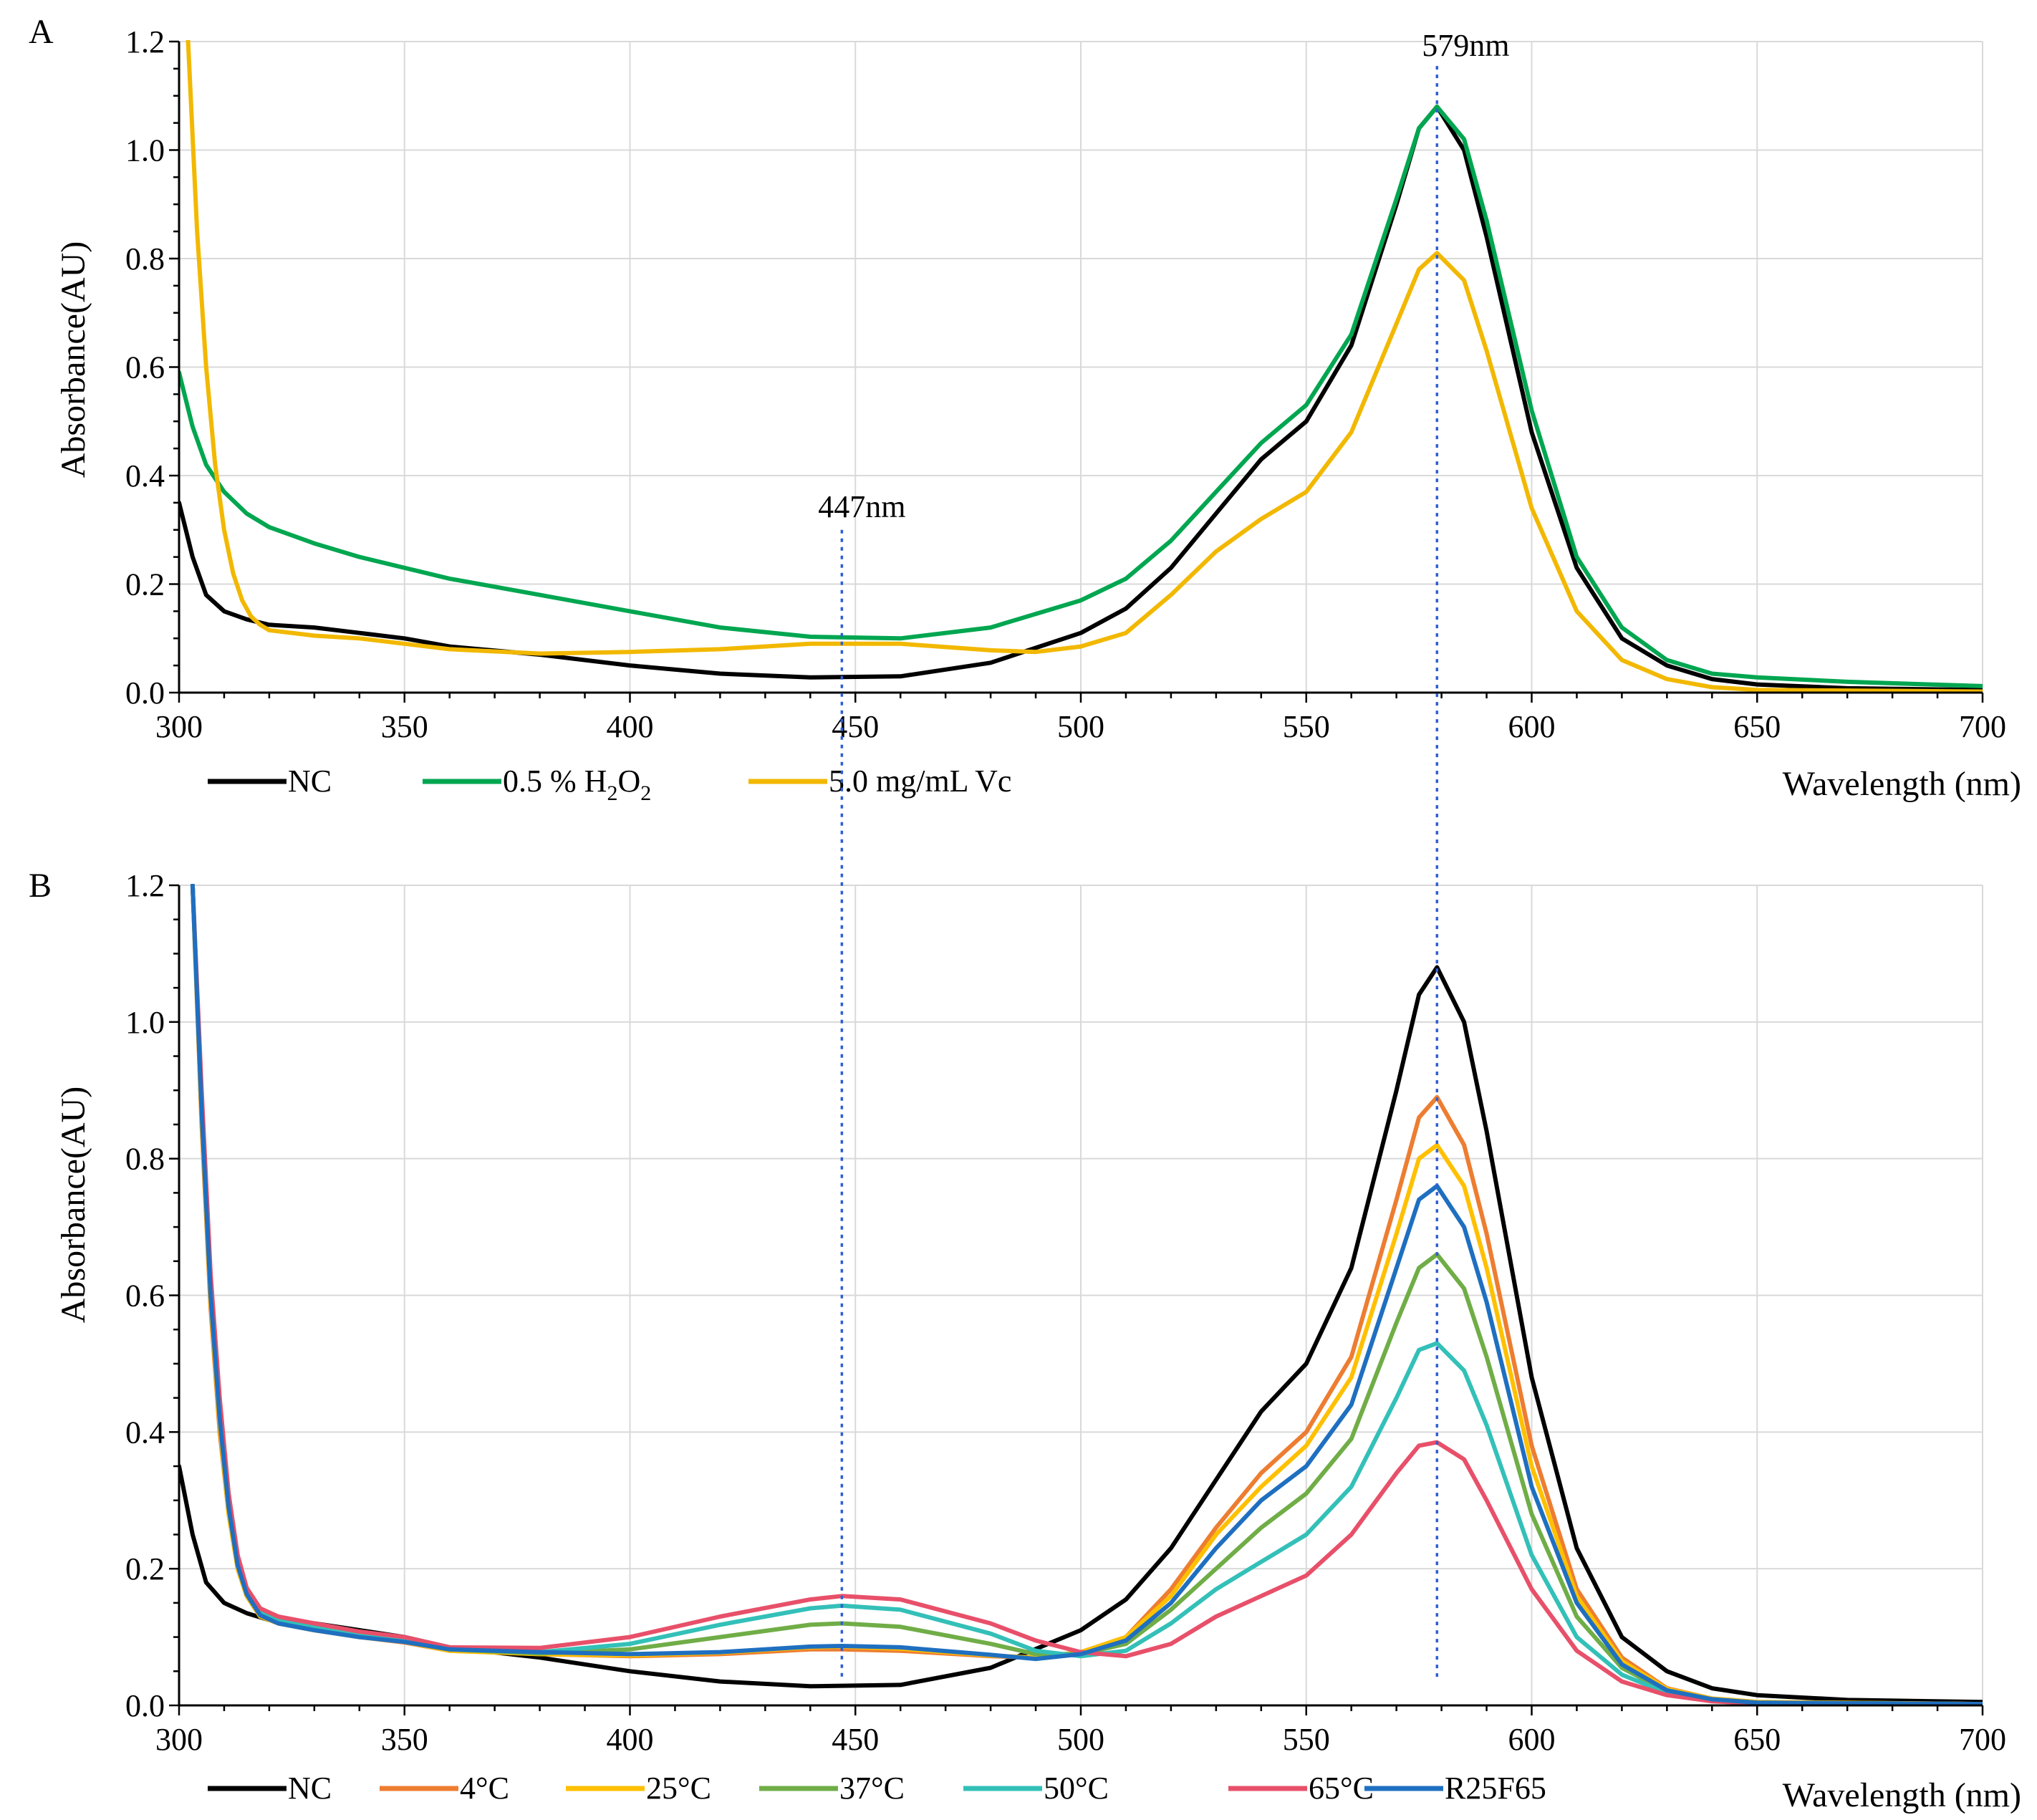 This screenshot has height=1820, width=2037. What do you see at coordinates (179, 1739) in the screenshot?
I see `panel-b-x-tick-label: 300` at bounding box center [179, 1739].